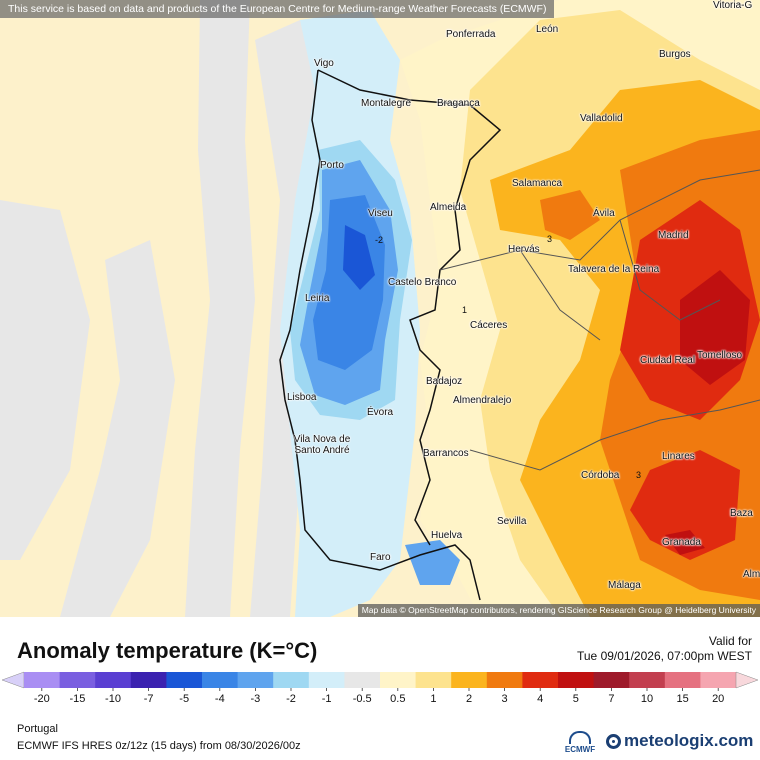 This screenshot has width=760, height=760. Describe the element at coordinates (664, 656) in the screenshot. I see `valid-time: Tue 09/01/2026, 07:00pm WEST` at that location.